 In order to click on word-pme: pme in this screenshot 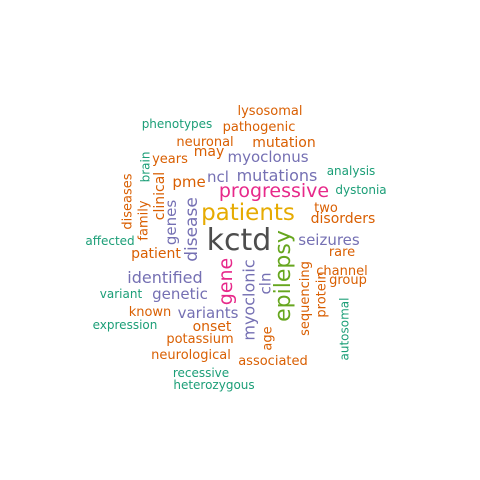, I will do `click(189, 181)`.